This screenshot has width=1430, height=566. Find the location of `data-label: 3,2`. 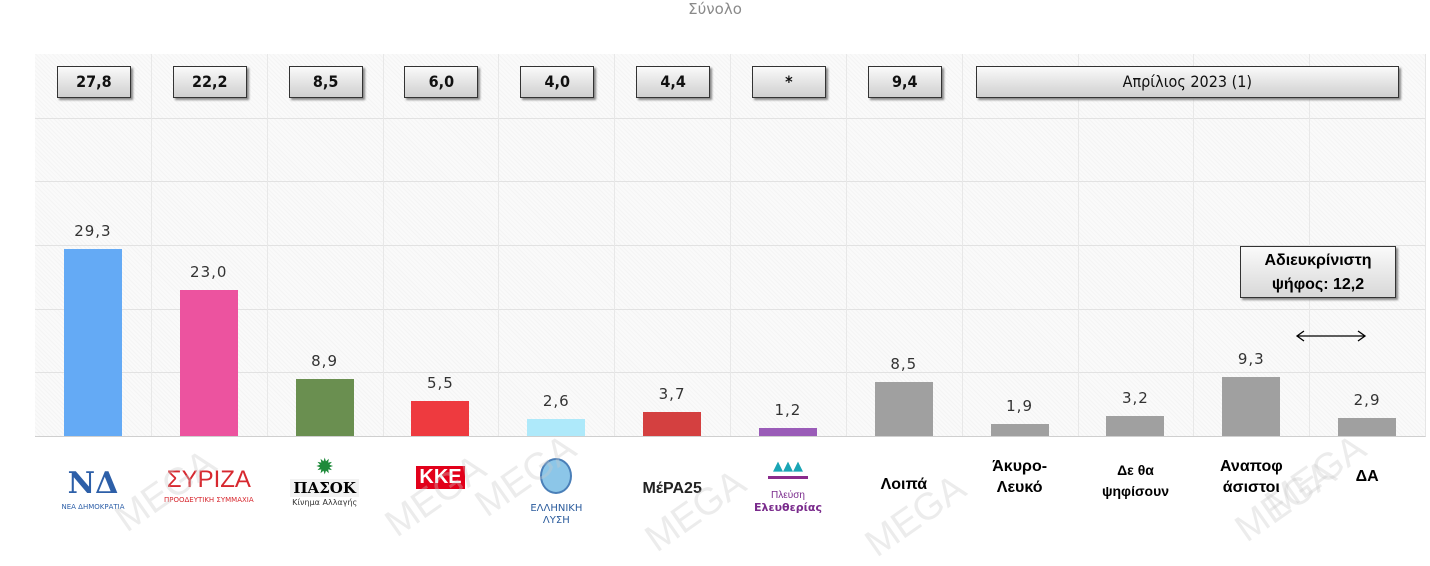

data-label: 3,2 is located at coordinates (1135, 397).